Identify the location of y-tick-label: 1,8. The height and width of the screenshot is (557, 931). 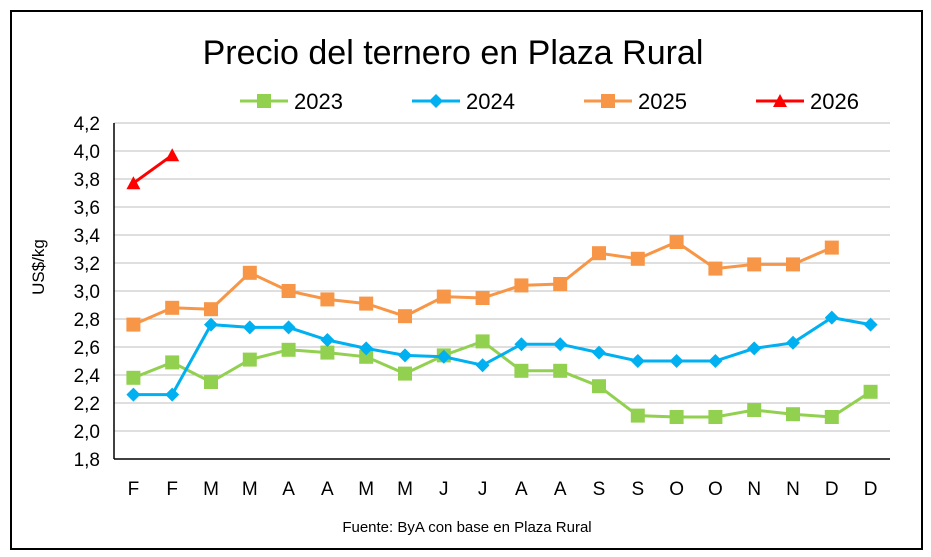
(87, 460).